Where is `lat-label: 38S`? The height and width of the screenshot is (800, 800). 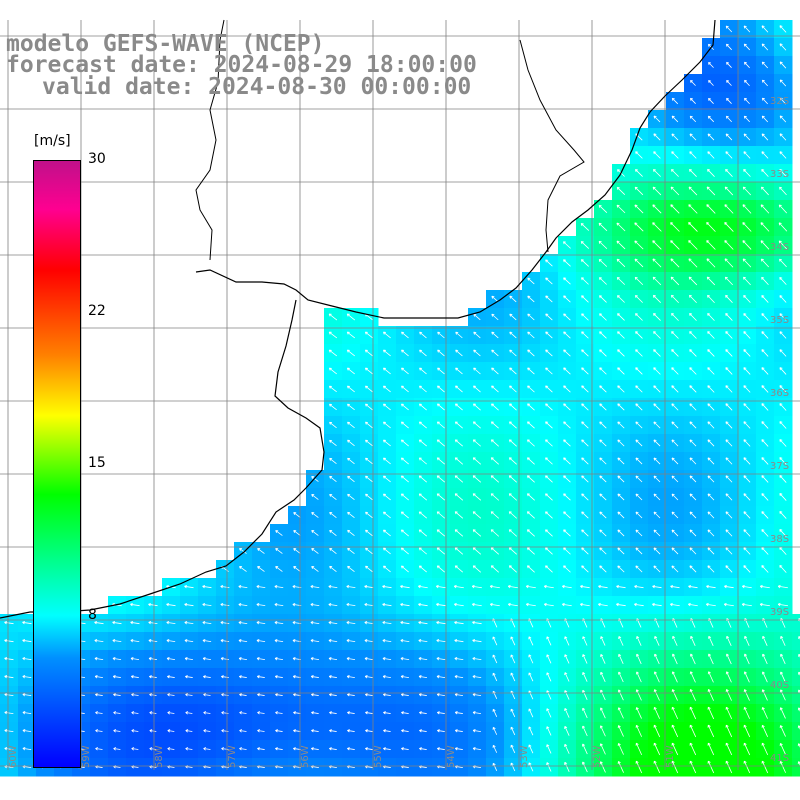
lat-label: 38S is located at coordinates (779, 539).